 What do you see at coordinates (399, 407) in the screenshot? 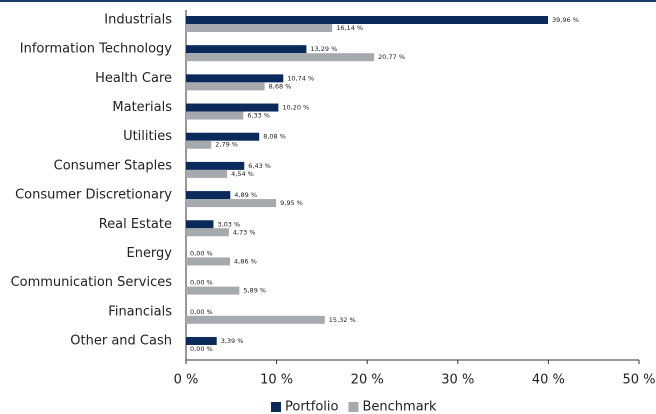
I see `legend-label: Benchmark` at bounding box center [399, 407].